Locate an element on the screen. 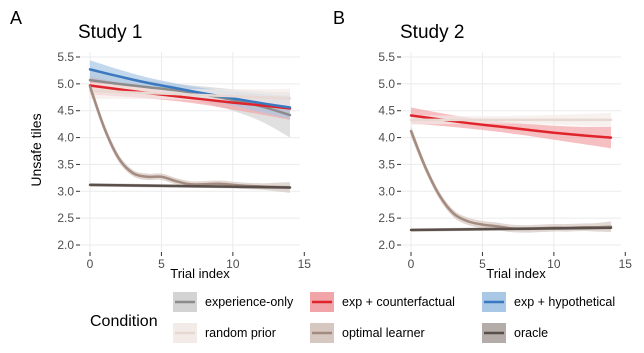  x-axis-label-b: Trial index is located at coordinates (516, 273).